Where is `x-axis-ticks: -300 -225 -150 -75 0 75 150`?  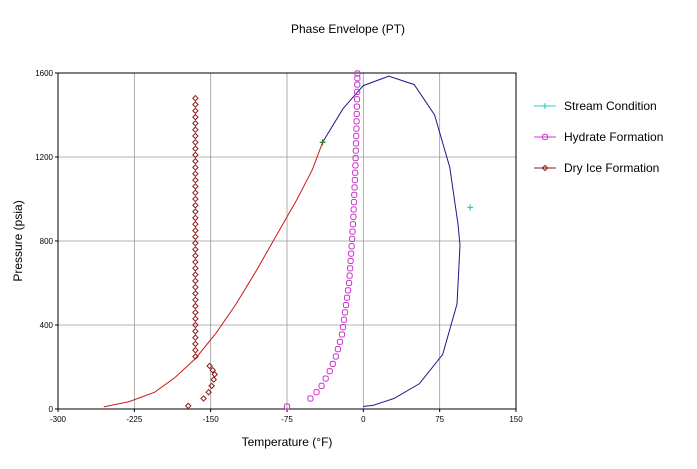 x-axis-ticks: -300 -225 -150 -75 0 75 150 is located at coordinates (286, 416).